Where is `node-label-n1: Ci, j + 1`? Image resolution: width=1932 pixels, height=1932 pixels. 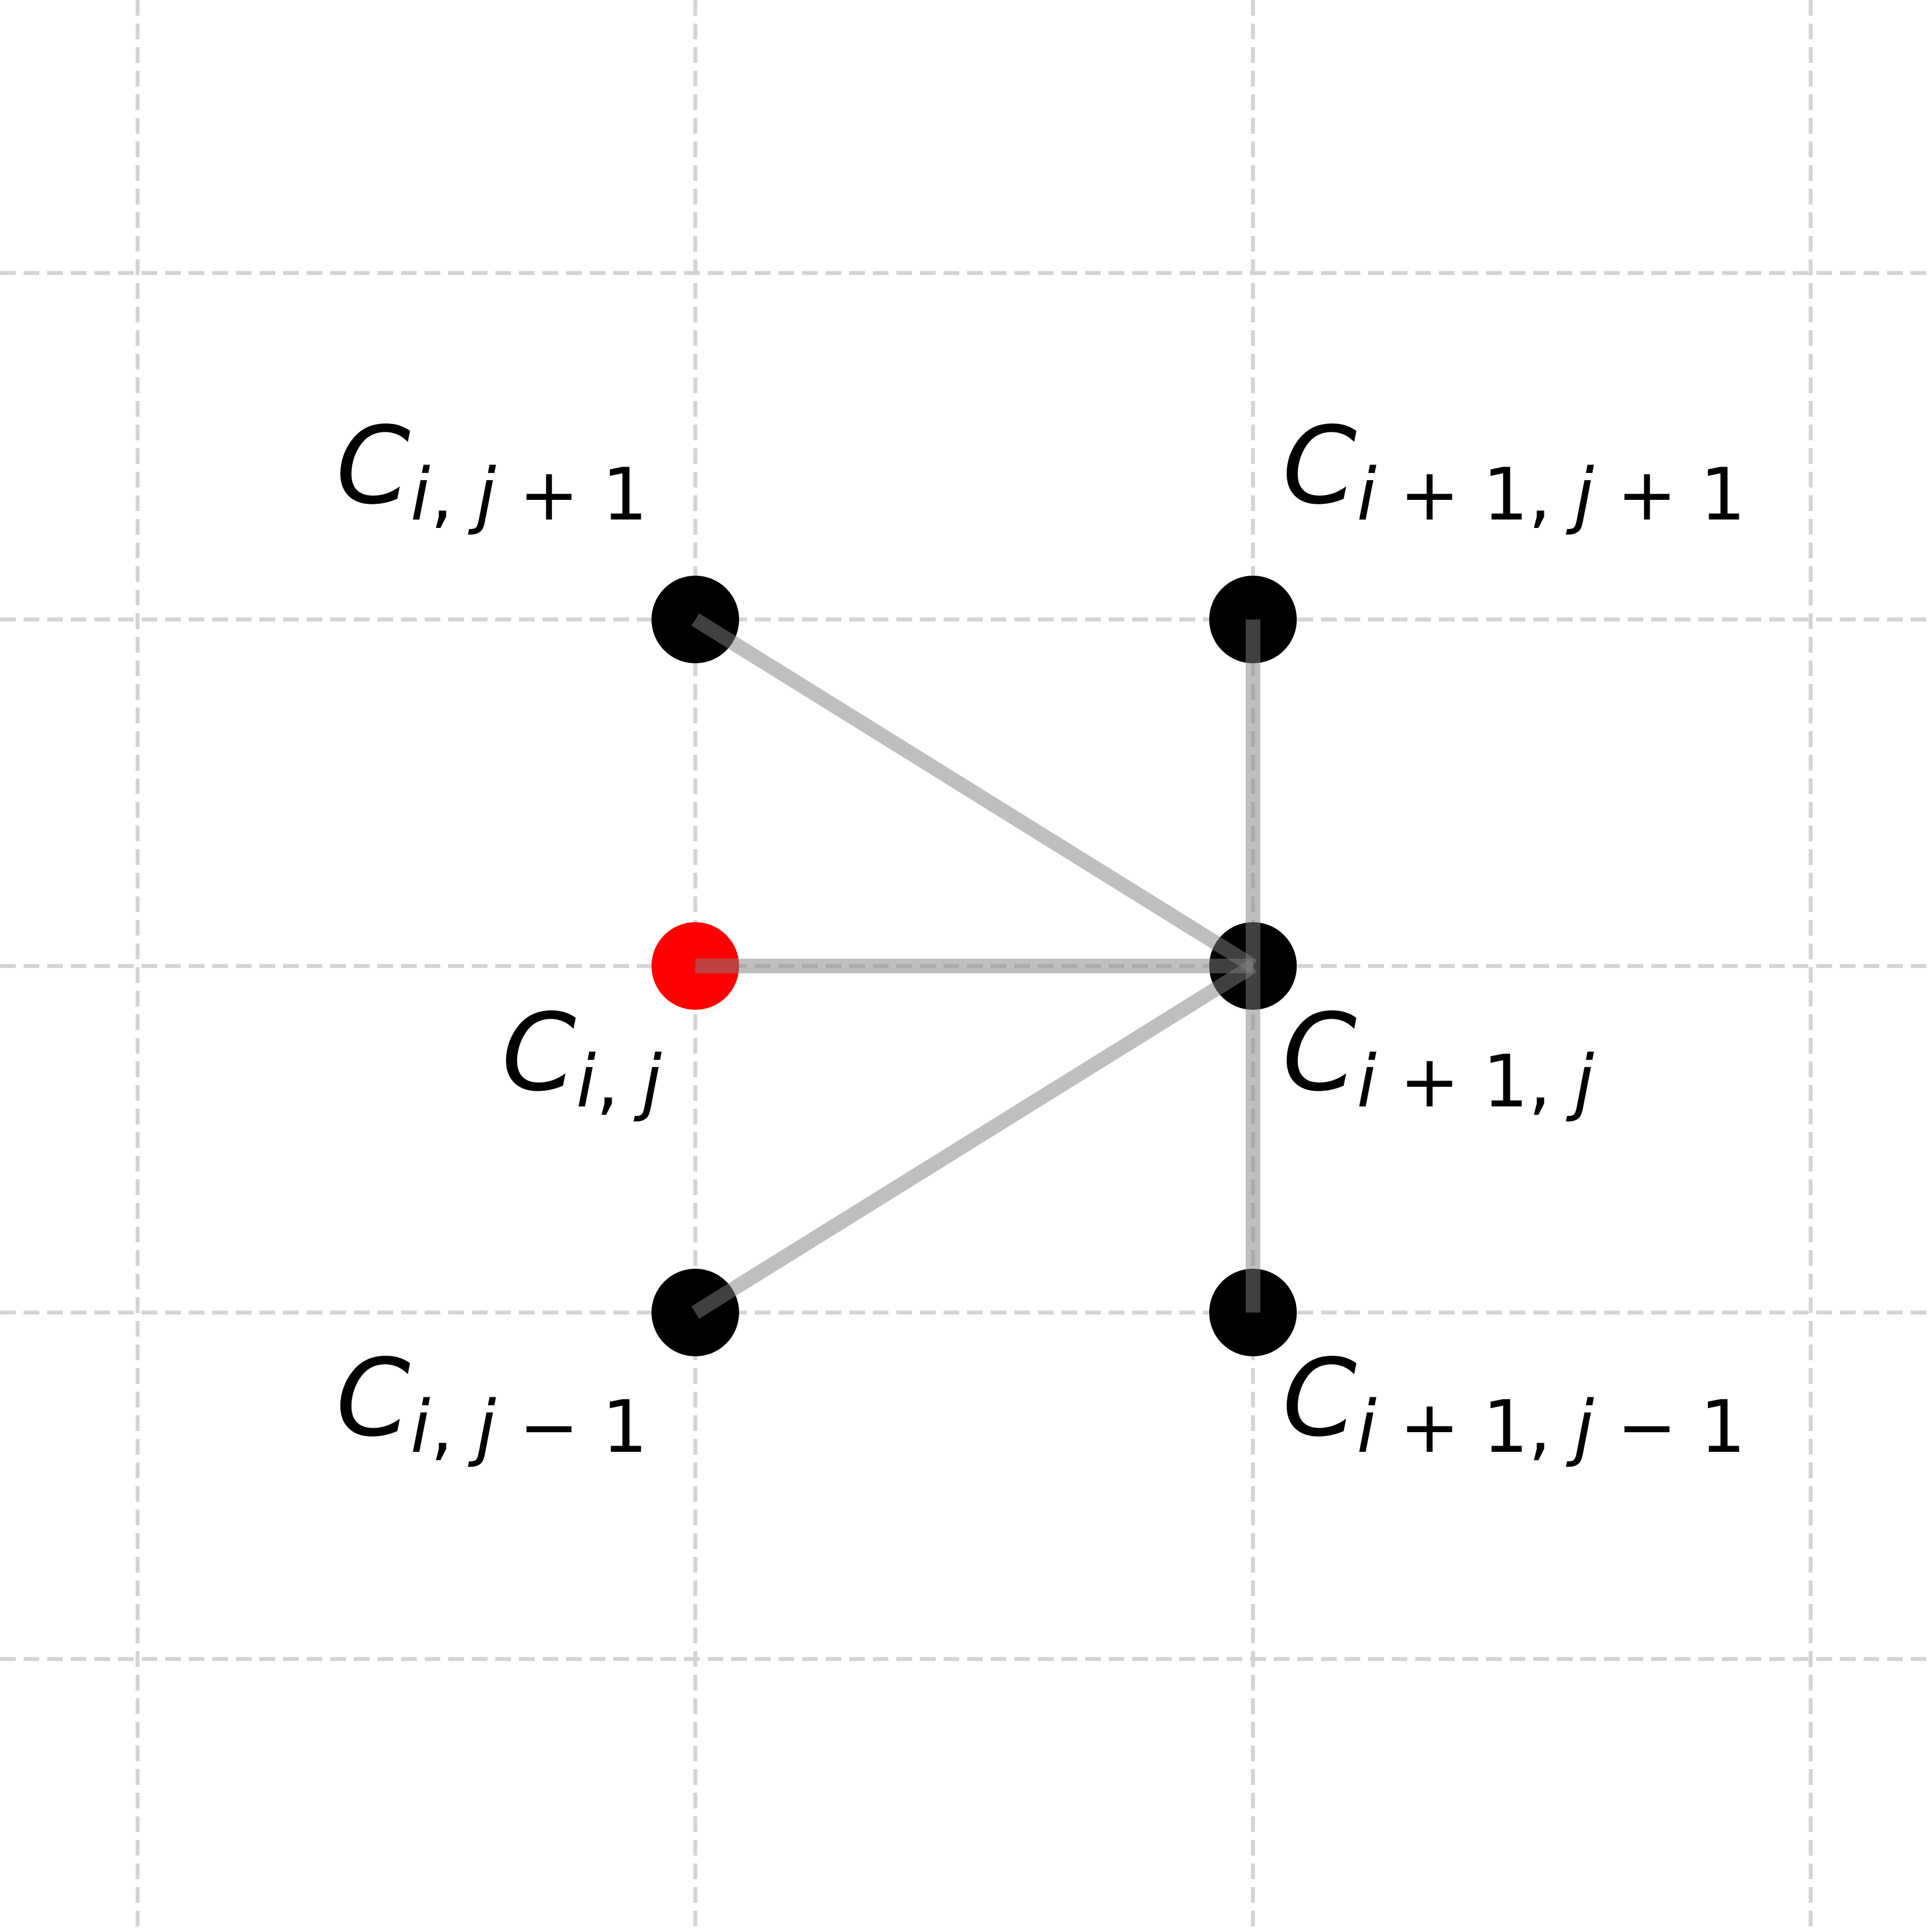
node-label-n1: Ci, j + 1 is located at coordinates (492, 470).